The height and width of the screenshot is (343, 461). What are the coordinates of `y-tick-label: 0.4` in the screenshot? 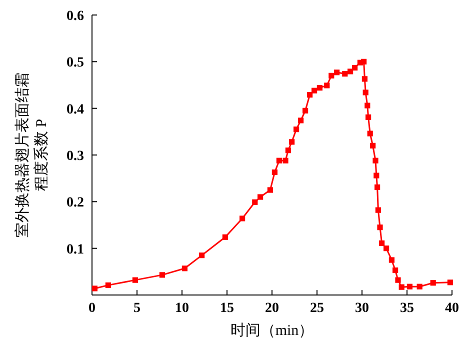 It's located at (75, 110).